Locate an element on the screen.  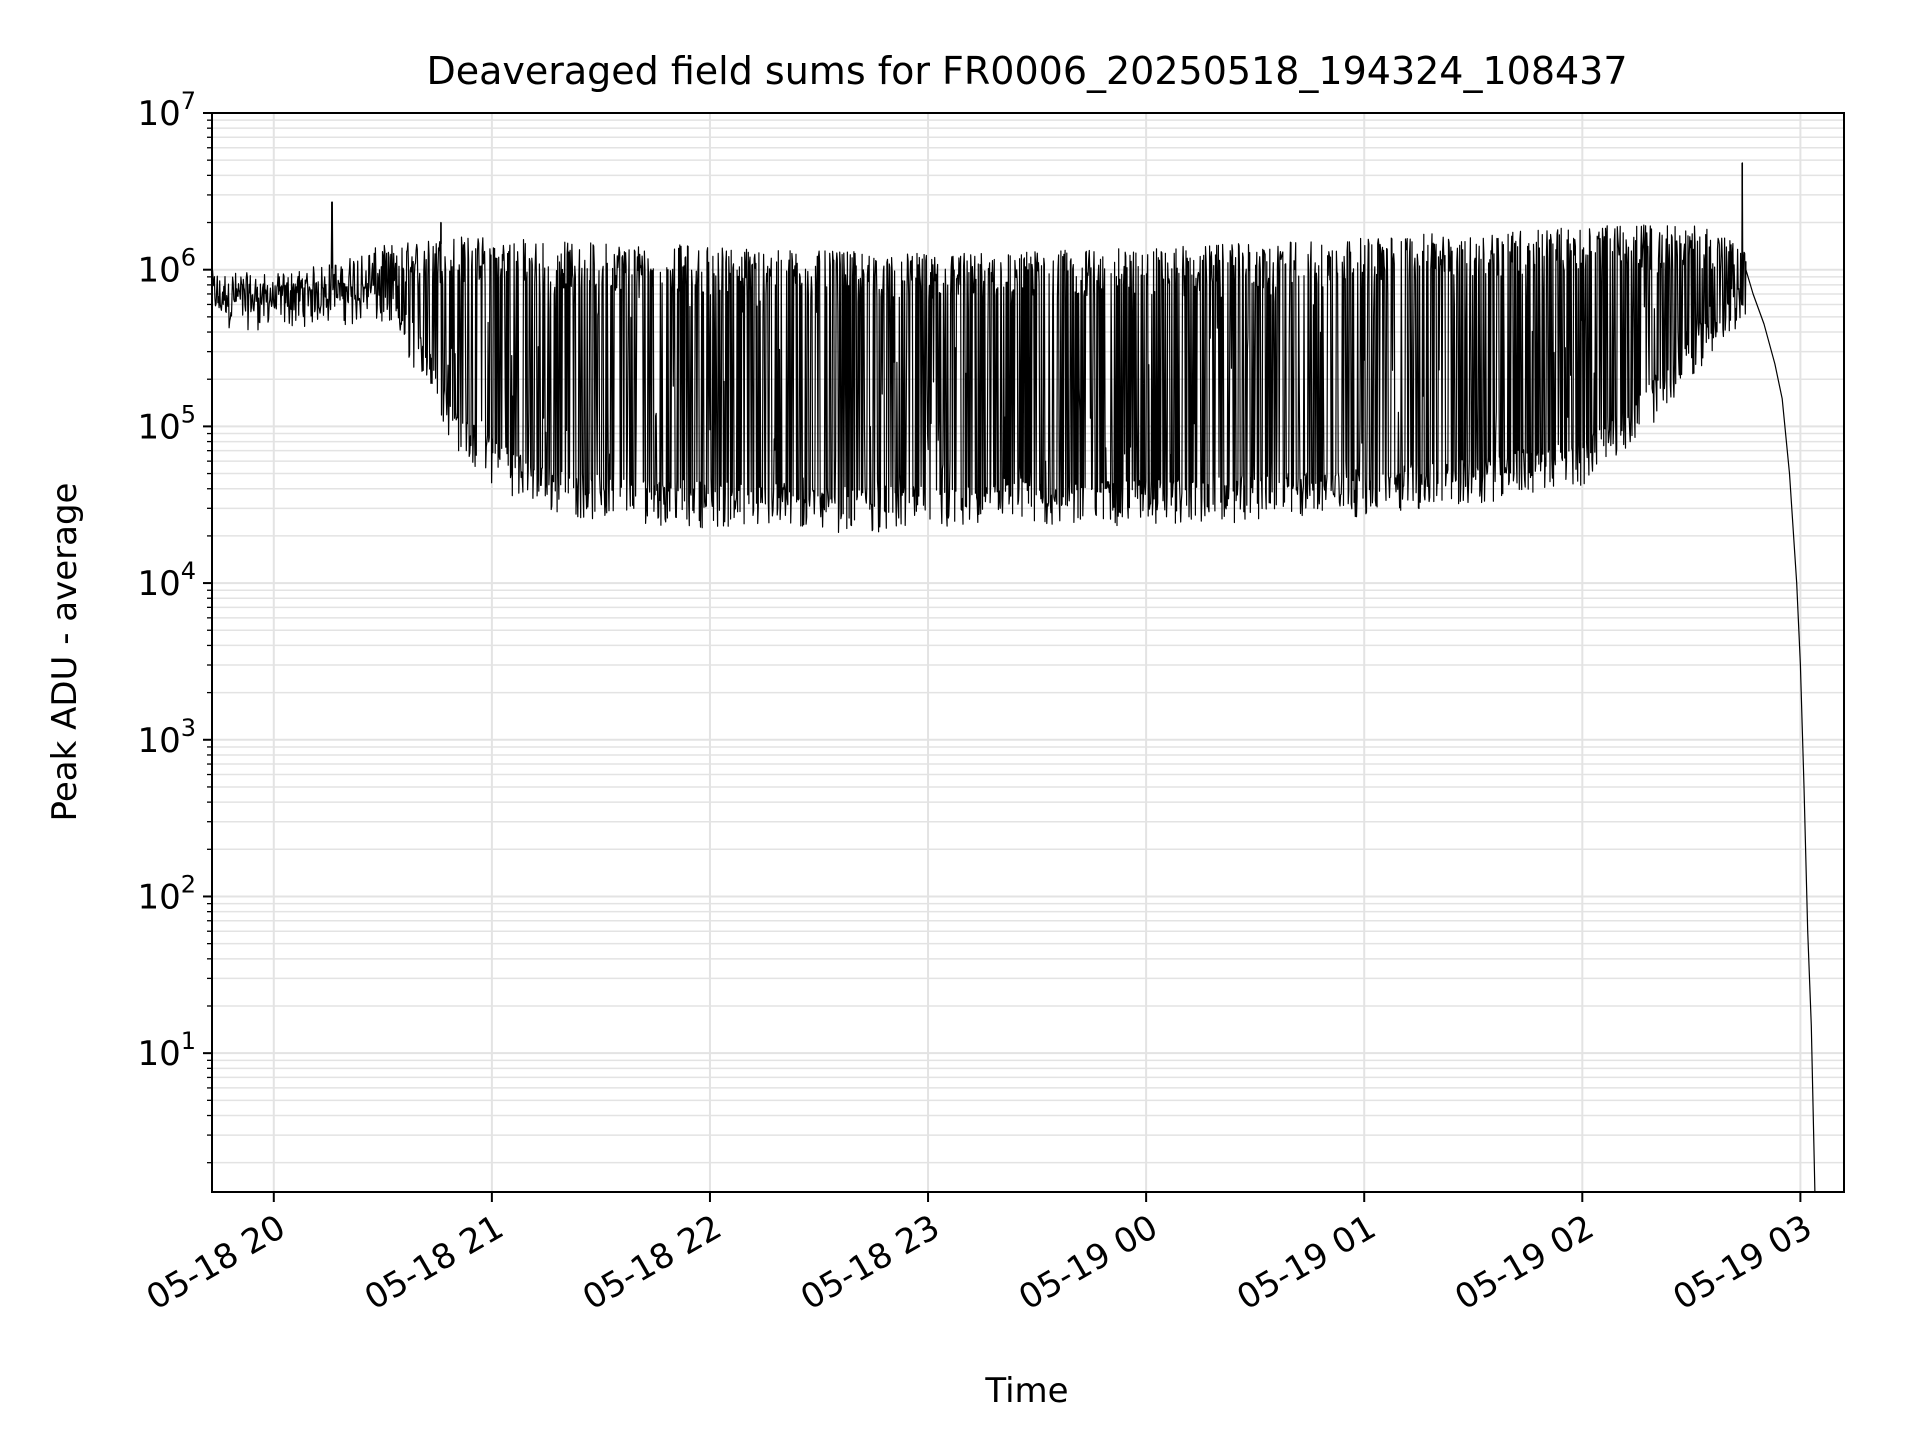
y-tick-label: 10¹ is located at coordinates (166, 1050).